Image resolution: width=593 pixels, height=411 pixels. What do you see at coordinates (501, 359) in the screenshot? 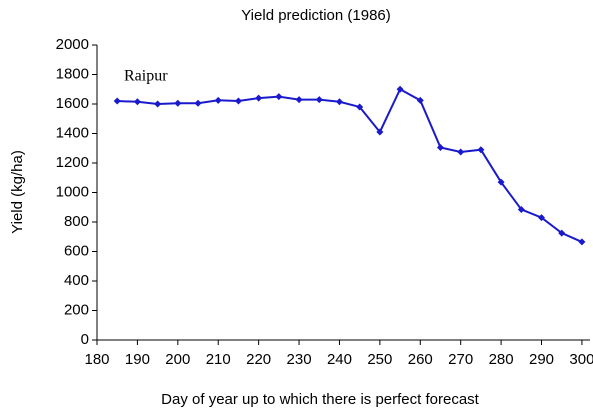
I see `x-tick-label: 280` at bounding box center [501, 359].